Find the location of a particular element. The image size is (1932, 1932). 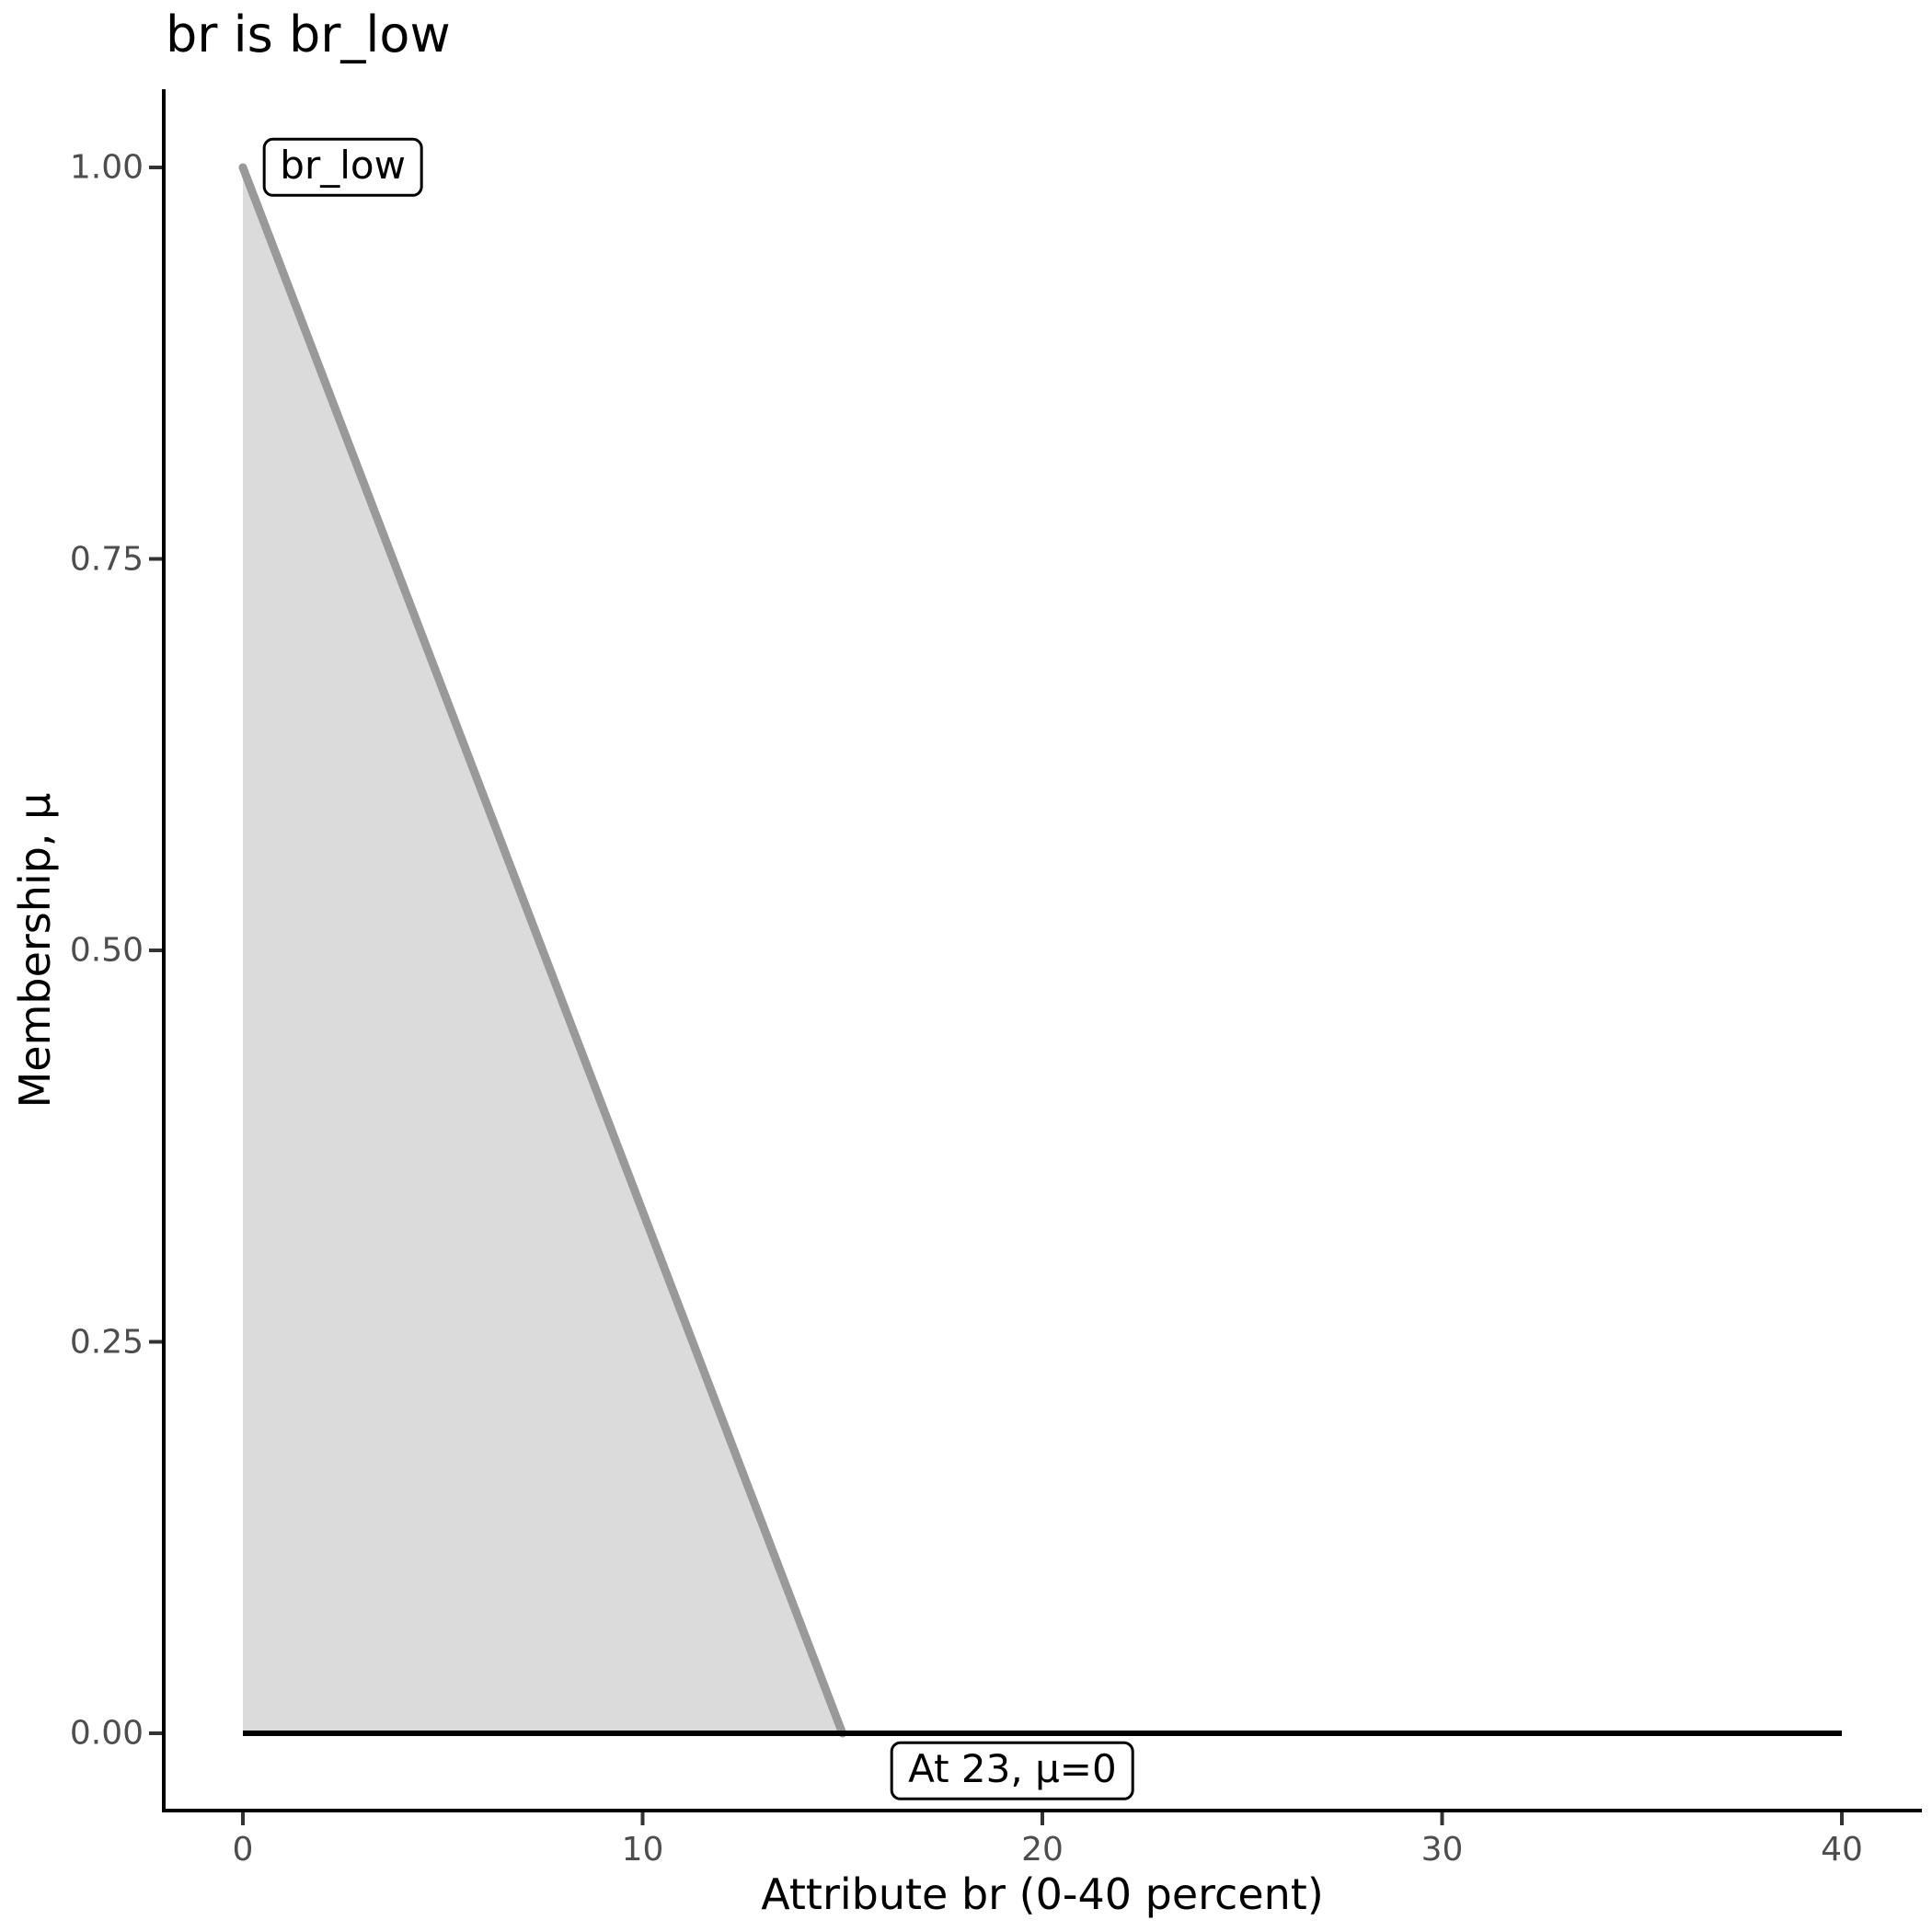

x-axis-title: Attribute br (0-40 percent) is located at coordinates (1042, 1894).